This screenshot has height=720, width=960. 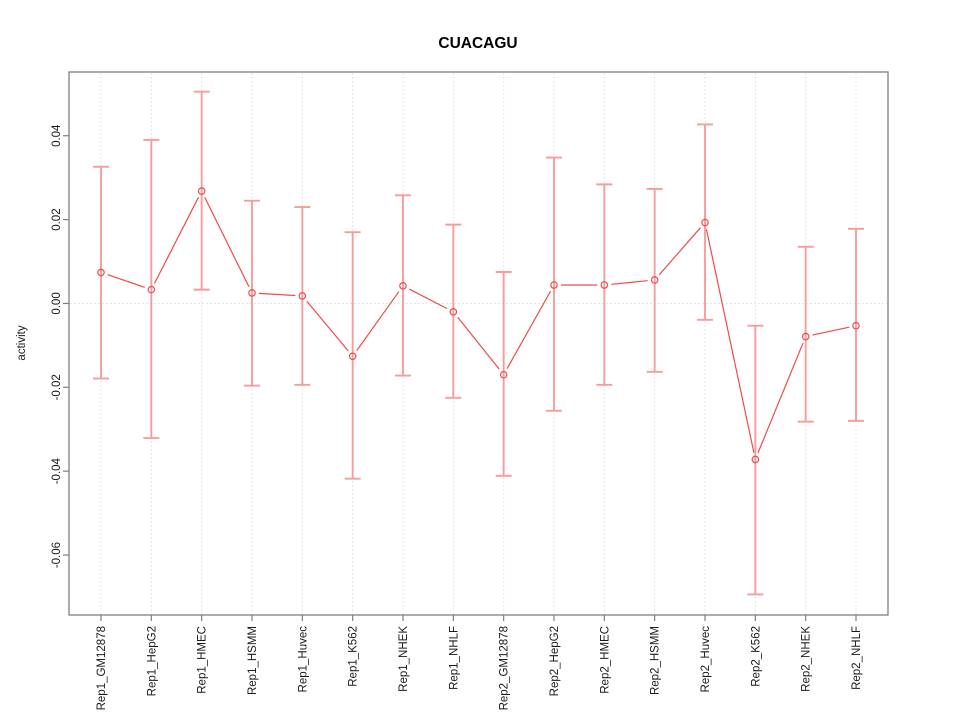 I want to click on x-tick-label: Rep2_HMEC, so click(x=605, y=660).